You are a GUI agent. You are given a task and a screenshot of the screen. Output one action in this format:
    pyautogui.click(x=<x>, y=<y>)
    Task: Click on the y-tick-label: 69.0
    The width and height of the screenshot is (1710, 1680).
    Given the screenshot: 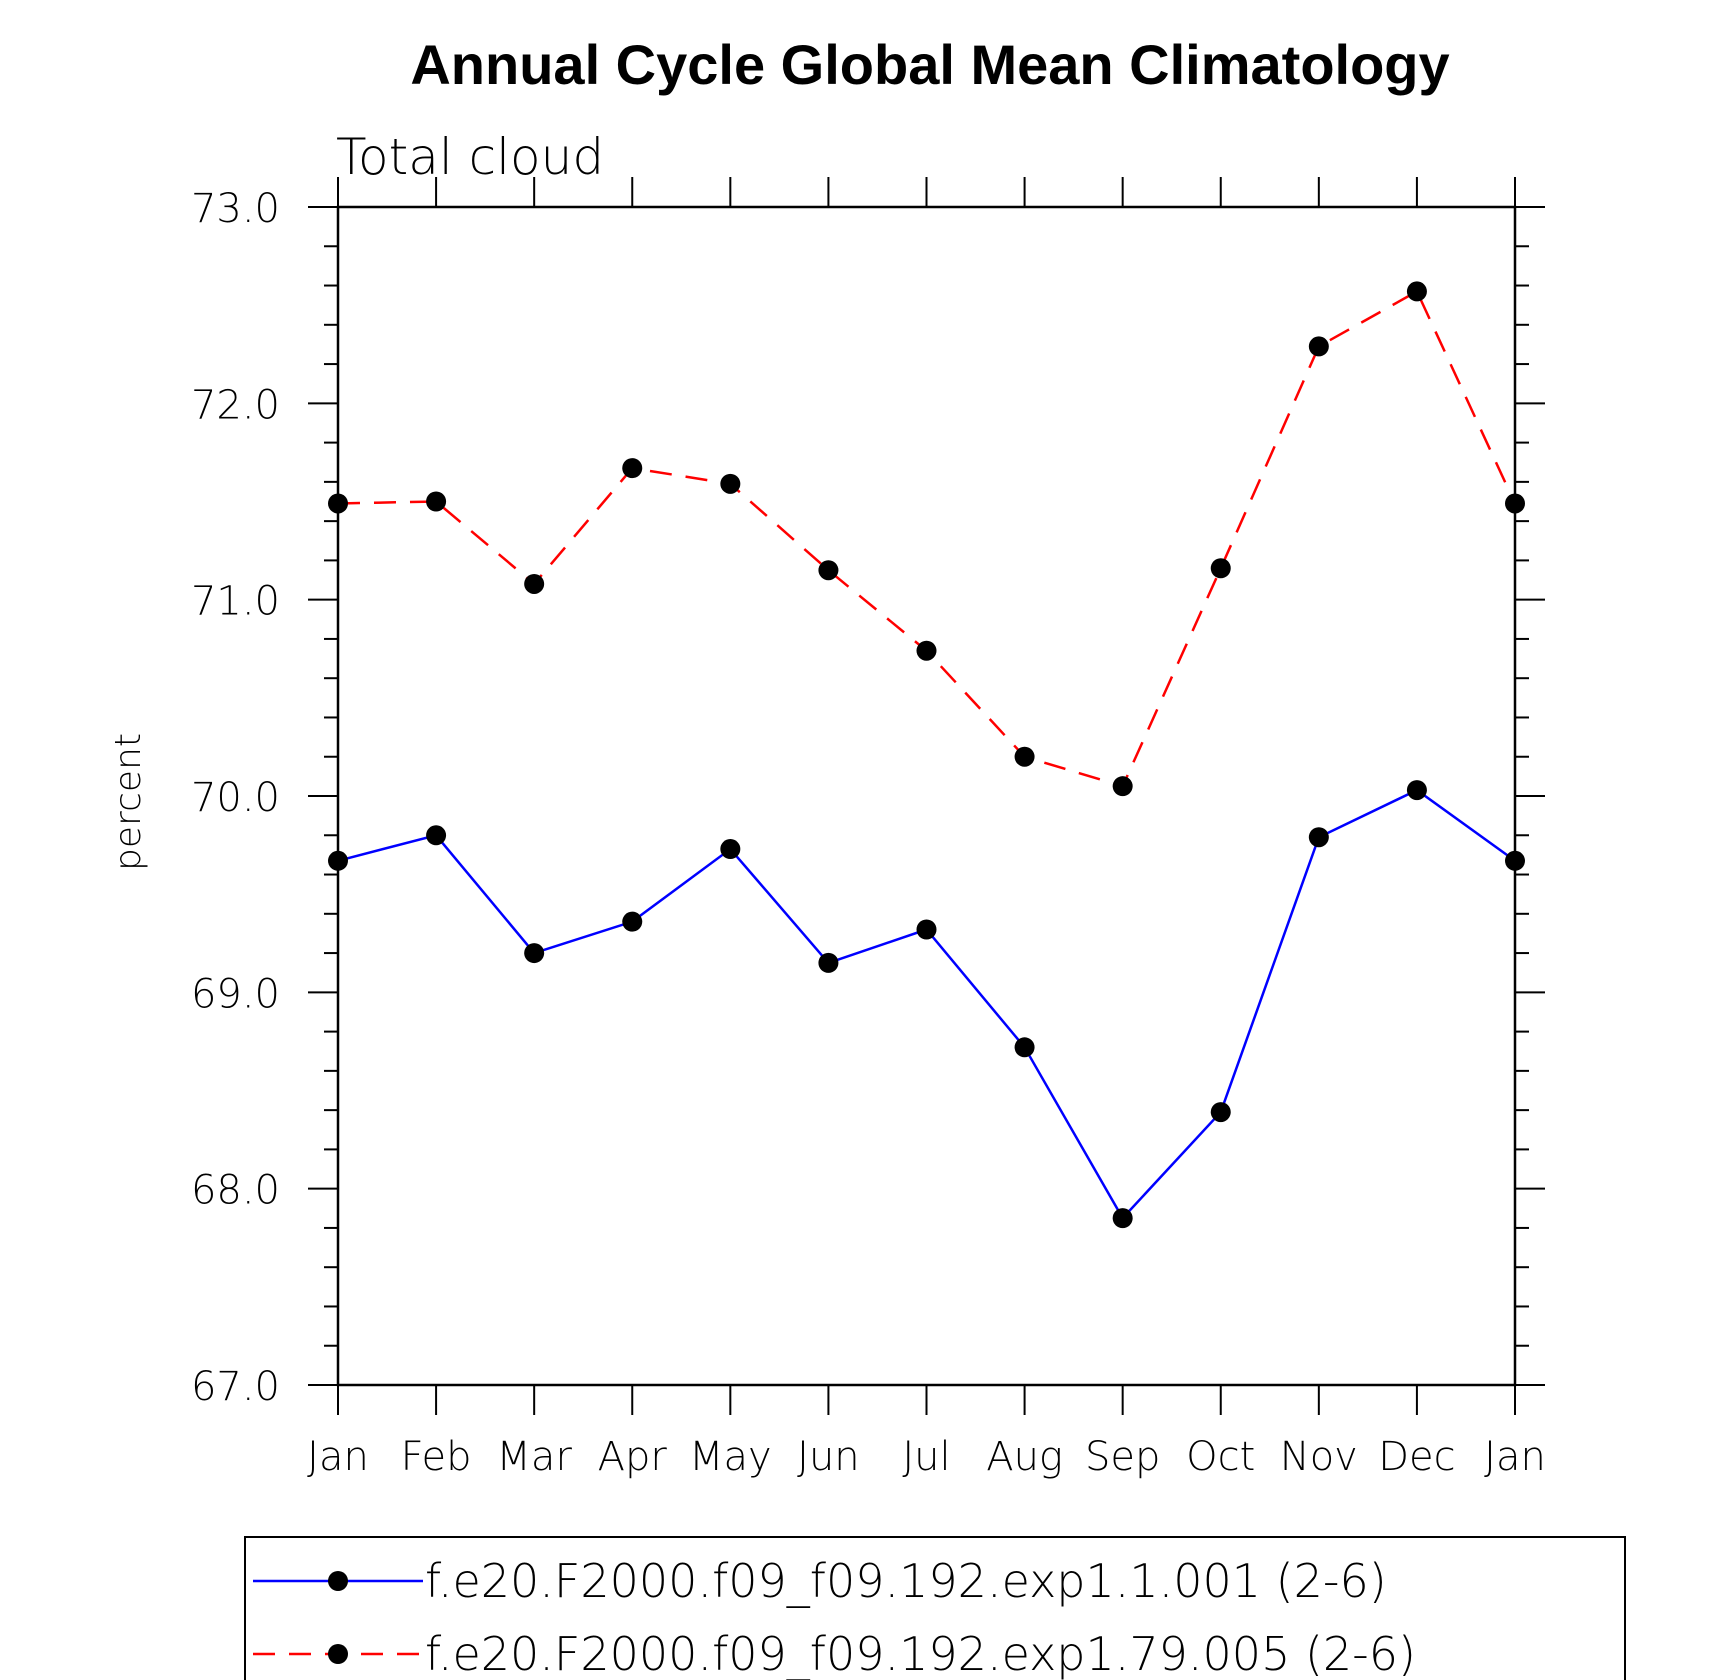 What is the action you would take?
    pyautogui.click(x=235, y=994)
    